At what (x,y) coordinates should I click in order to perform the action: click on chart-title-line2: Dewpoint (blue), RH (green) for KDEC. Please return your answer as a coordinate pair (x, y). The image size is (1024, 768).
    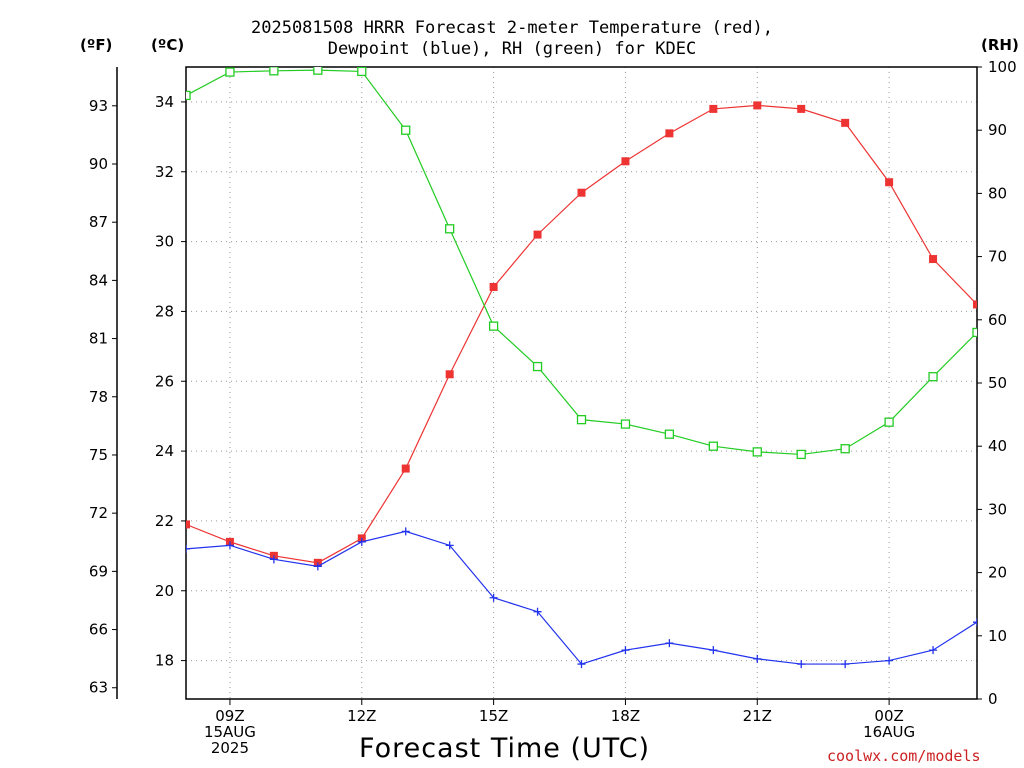
    Looking at the image, I should click on (512, 49).